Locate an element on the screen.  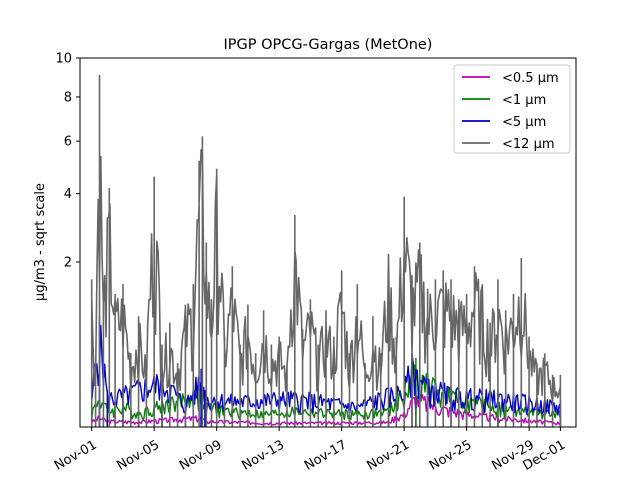
y-tick-label: 10 is located at coordinates (63, 59).